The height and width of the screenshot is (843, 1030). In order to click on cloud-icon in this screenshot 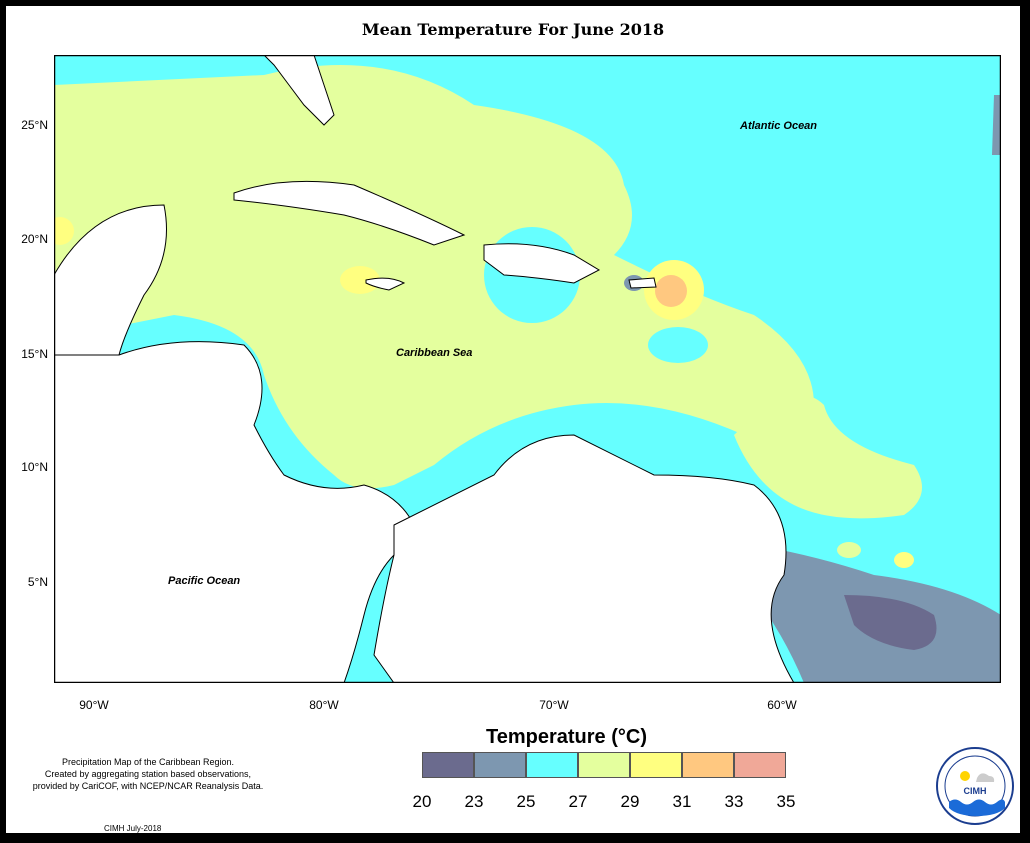, I will do `click(985, 777)`.